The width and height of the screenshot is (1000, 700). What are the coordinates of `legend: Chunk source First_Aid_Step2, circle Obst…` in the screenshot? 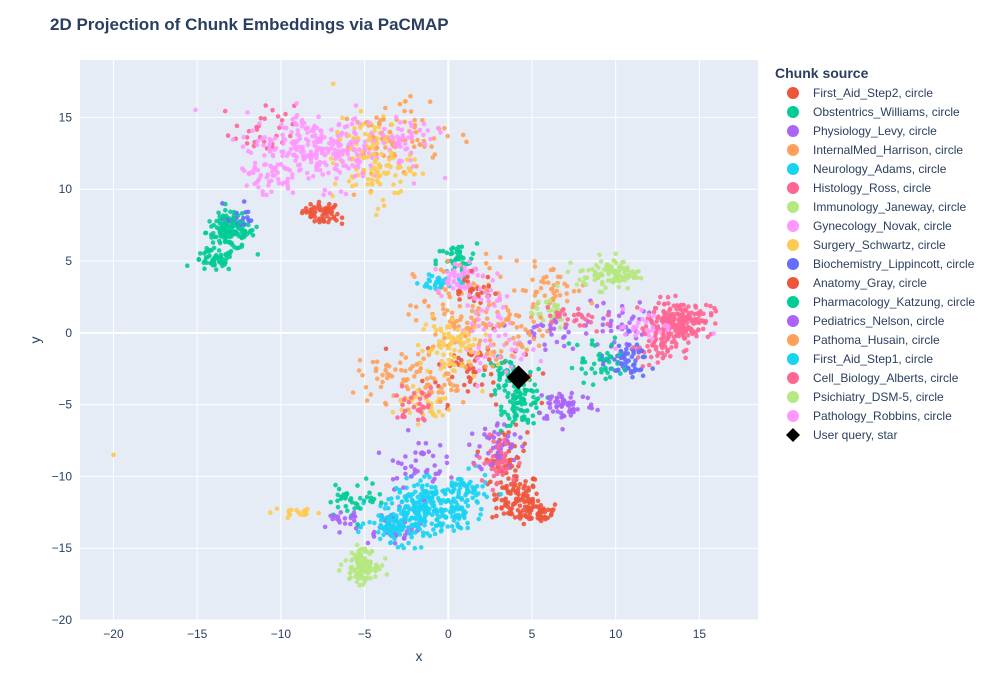 It's located at (875, 253).